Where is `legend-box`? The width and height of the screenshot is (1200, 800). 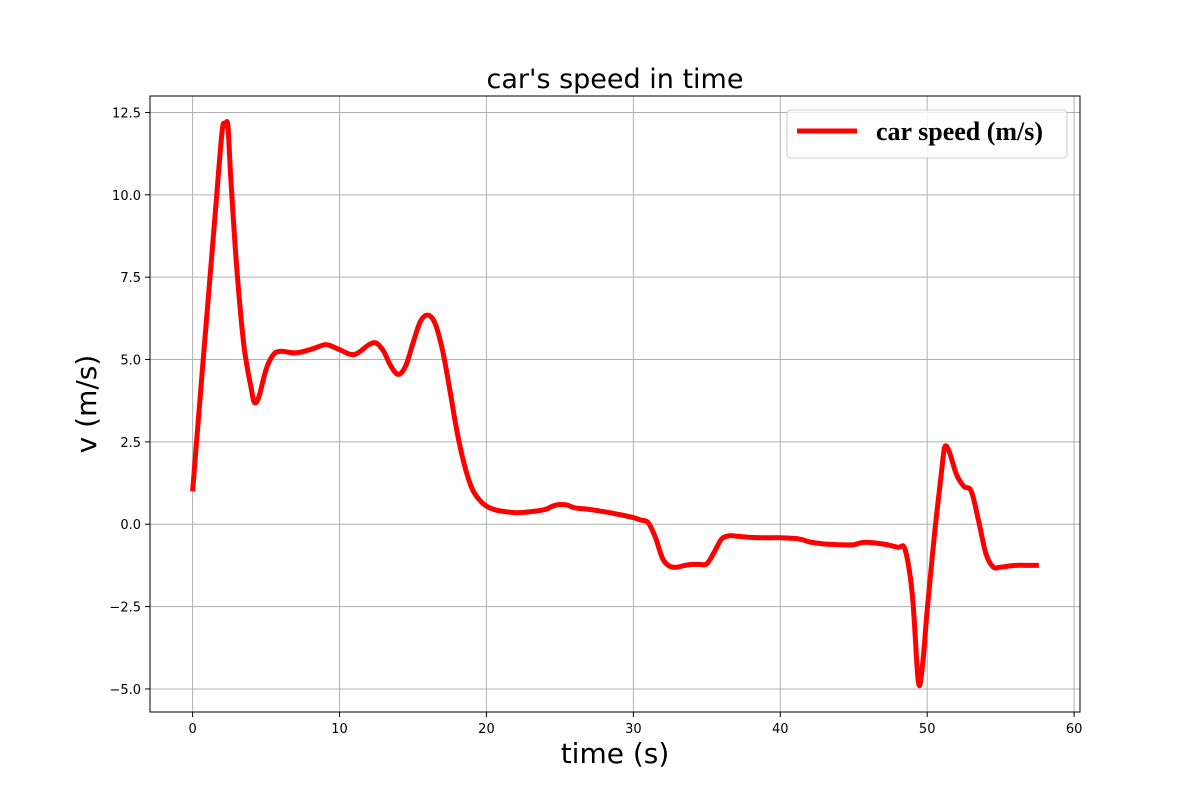 legend-box is located at coordinates (927, 134).